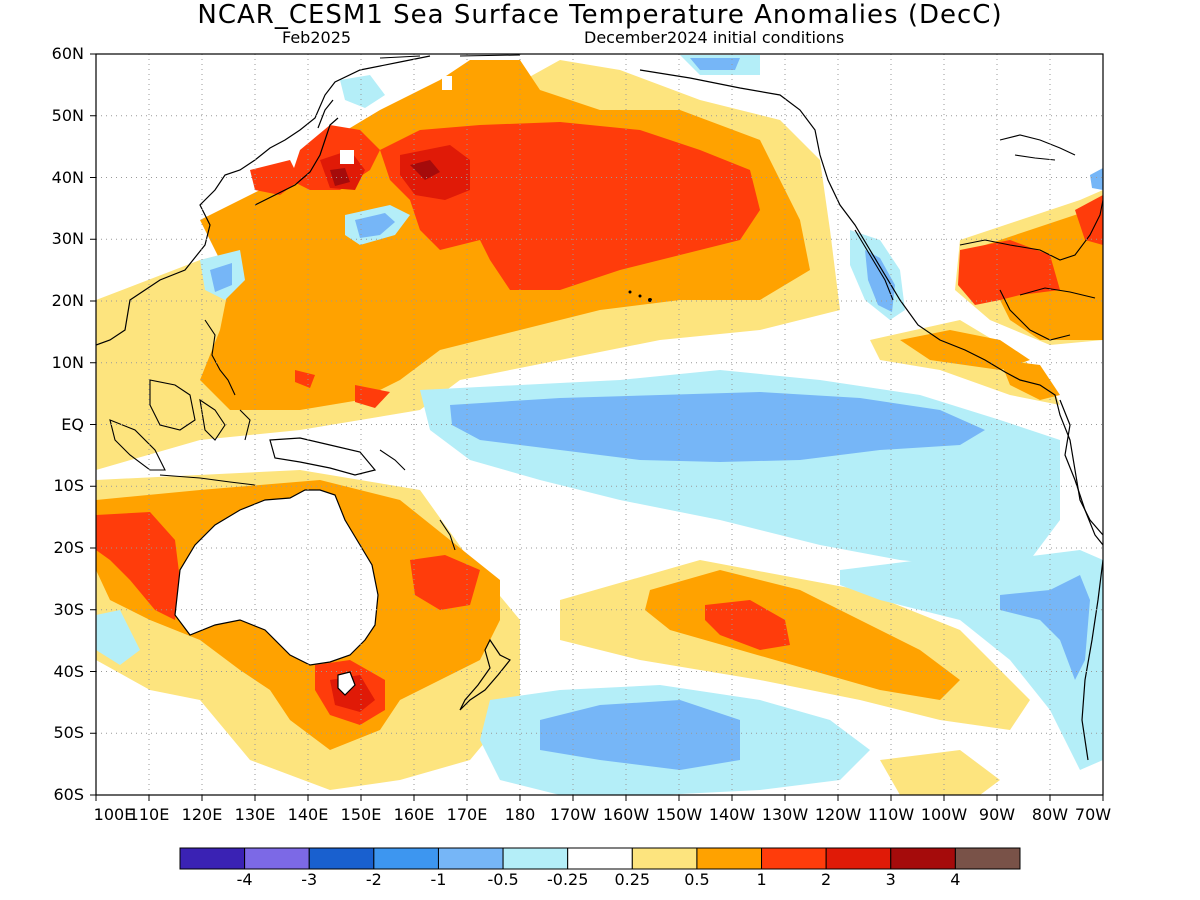 The height and width of the screenshot is (900, 1200). What do you see at coordinates (874, 265) in the screenshot?
I see `baja-coastline` at bounding box center [874, 265].